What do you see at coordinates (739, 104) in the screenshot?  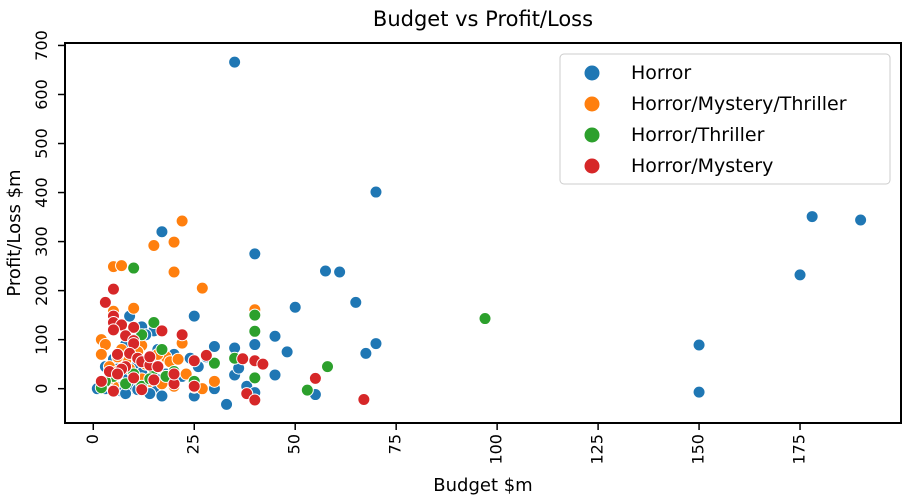 I see `legend-label-1: Horror/Mystery/Thriller` at bounding box center [739, 104].